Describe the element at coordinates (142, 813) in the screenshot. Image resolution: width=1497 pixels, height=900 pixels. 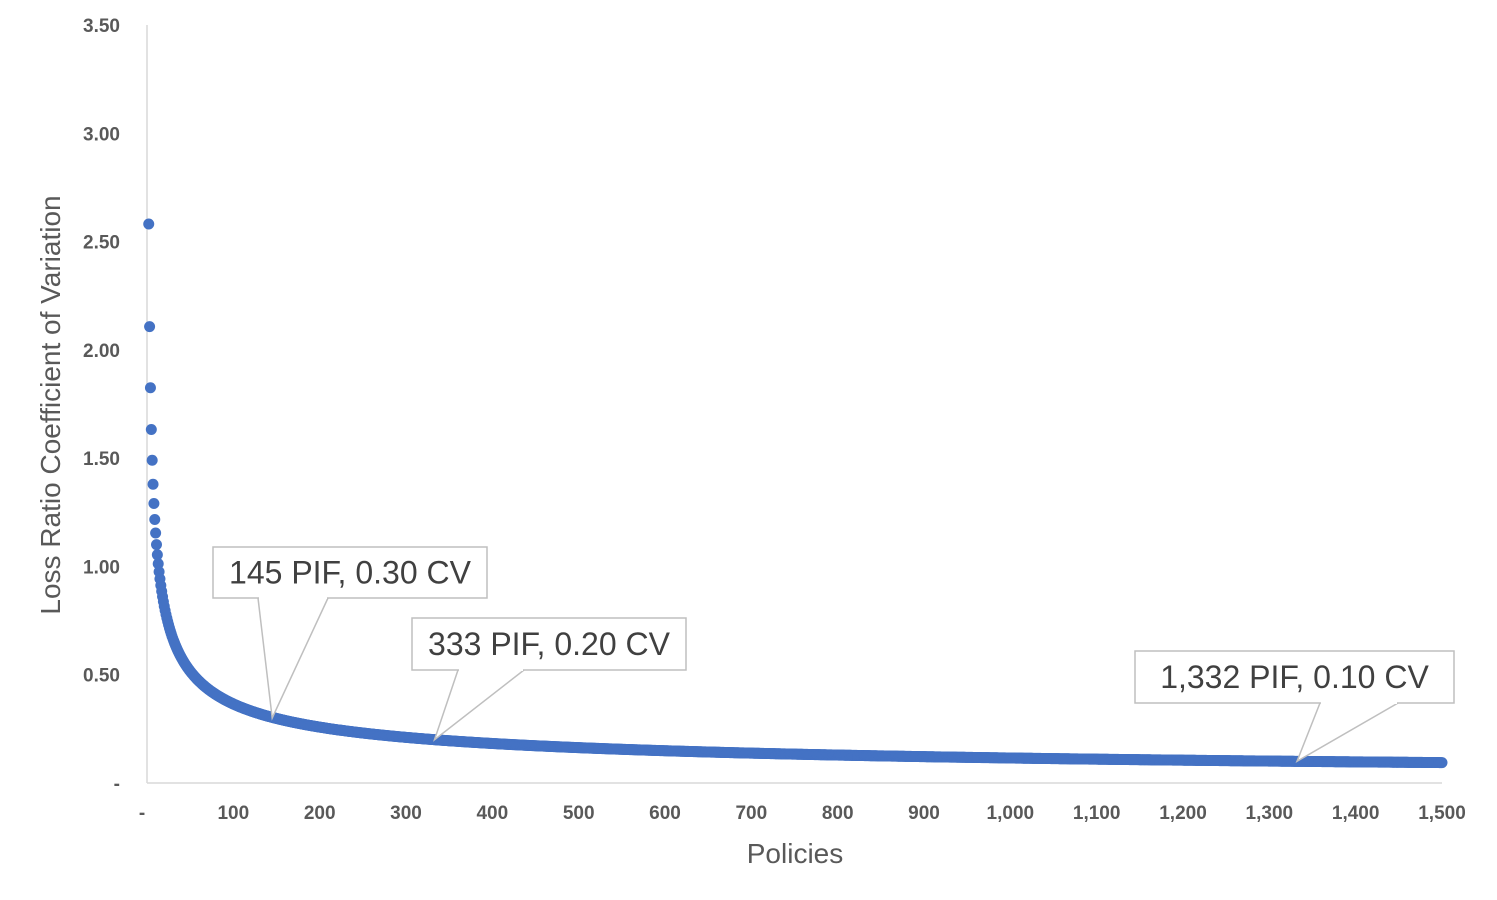
I see `x-tick-label: -` at that location.